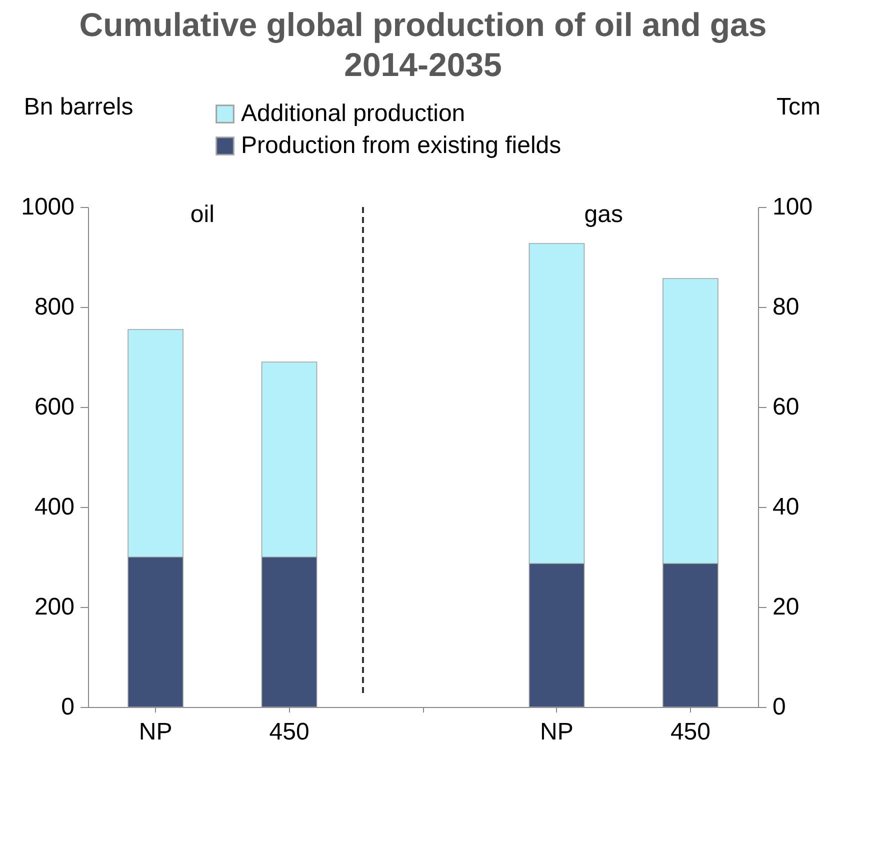 This screenshot has height=861, width=885. Describe the element at coordinates (54, 407) in the screenshot. I see `y-tick-label: 600` at that location.